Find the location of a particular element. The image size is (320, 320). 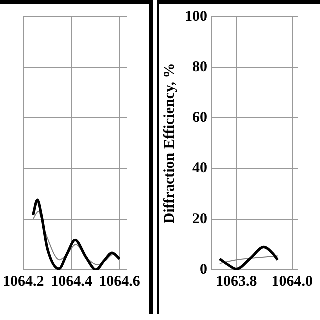

x-tick-label: 1064.0 is located at coordinates (293, 282).